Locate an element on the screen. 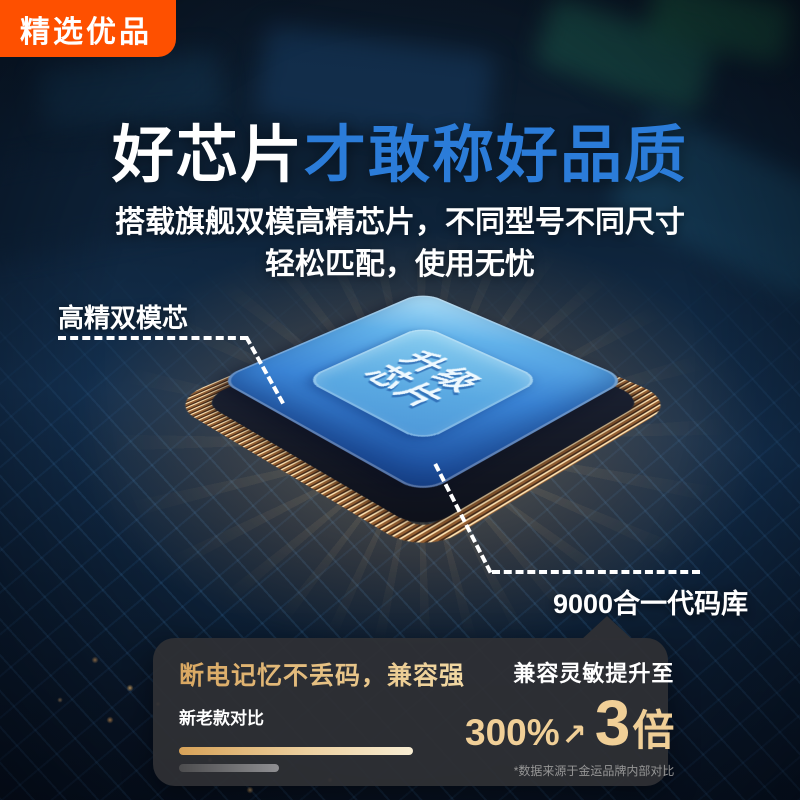 The image size is (800, 800). card-right-title: 兼容灵敏提升至 is located at coordinates (594, 673).